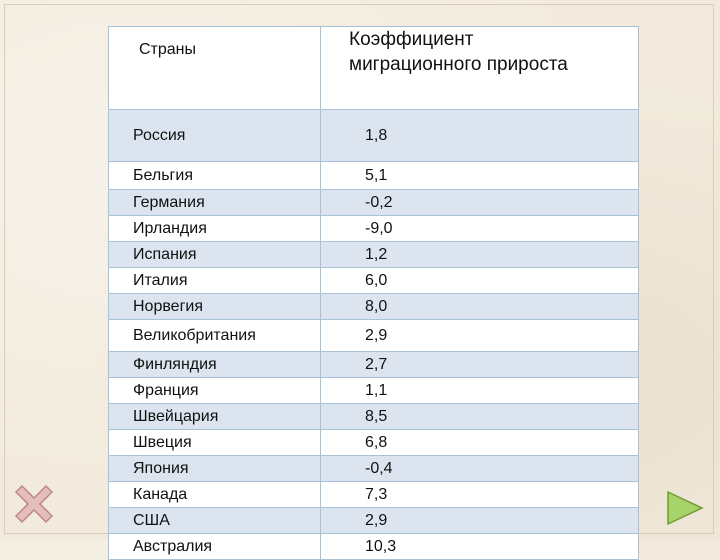  Describe the element at coordinates (479, 494) in the screenshot. I see `coefficient-cell: 7,3` at that location.